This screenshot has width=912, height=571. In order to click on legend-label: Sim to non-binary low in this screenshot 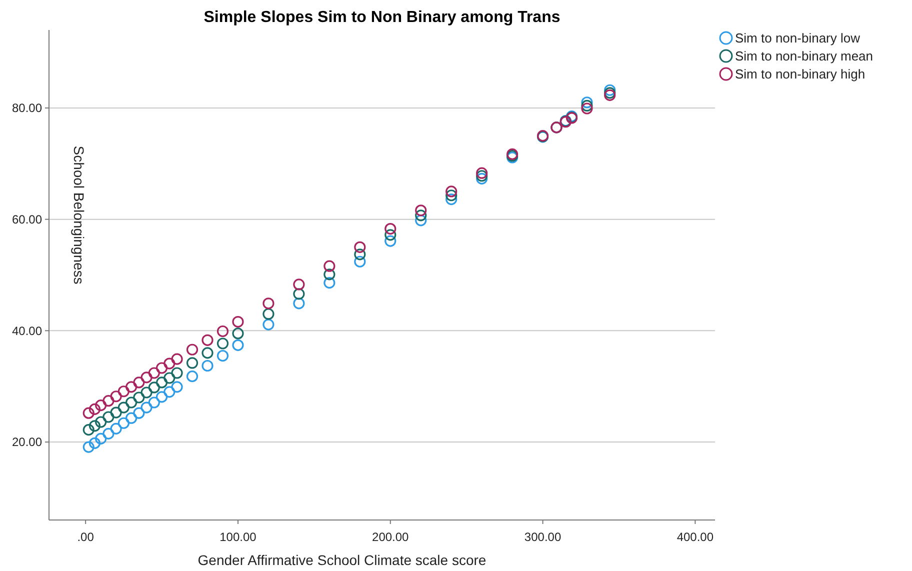, I will do `click(798, 38)`.